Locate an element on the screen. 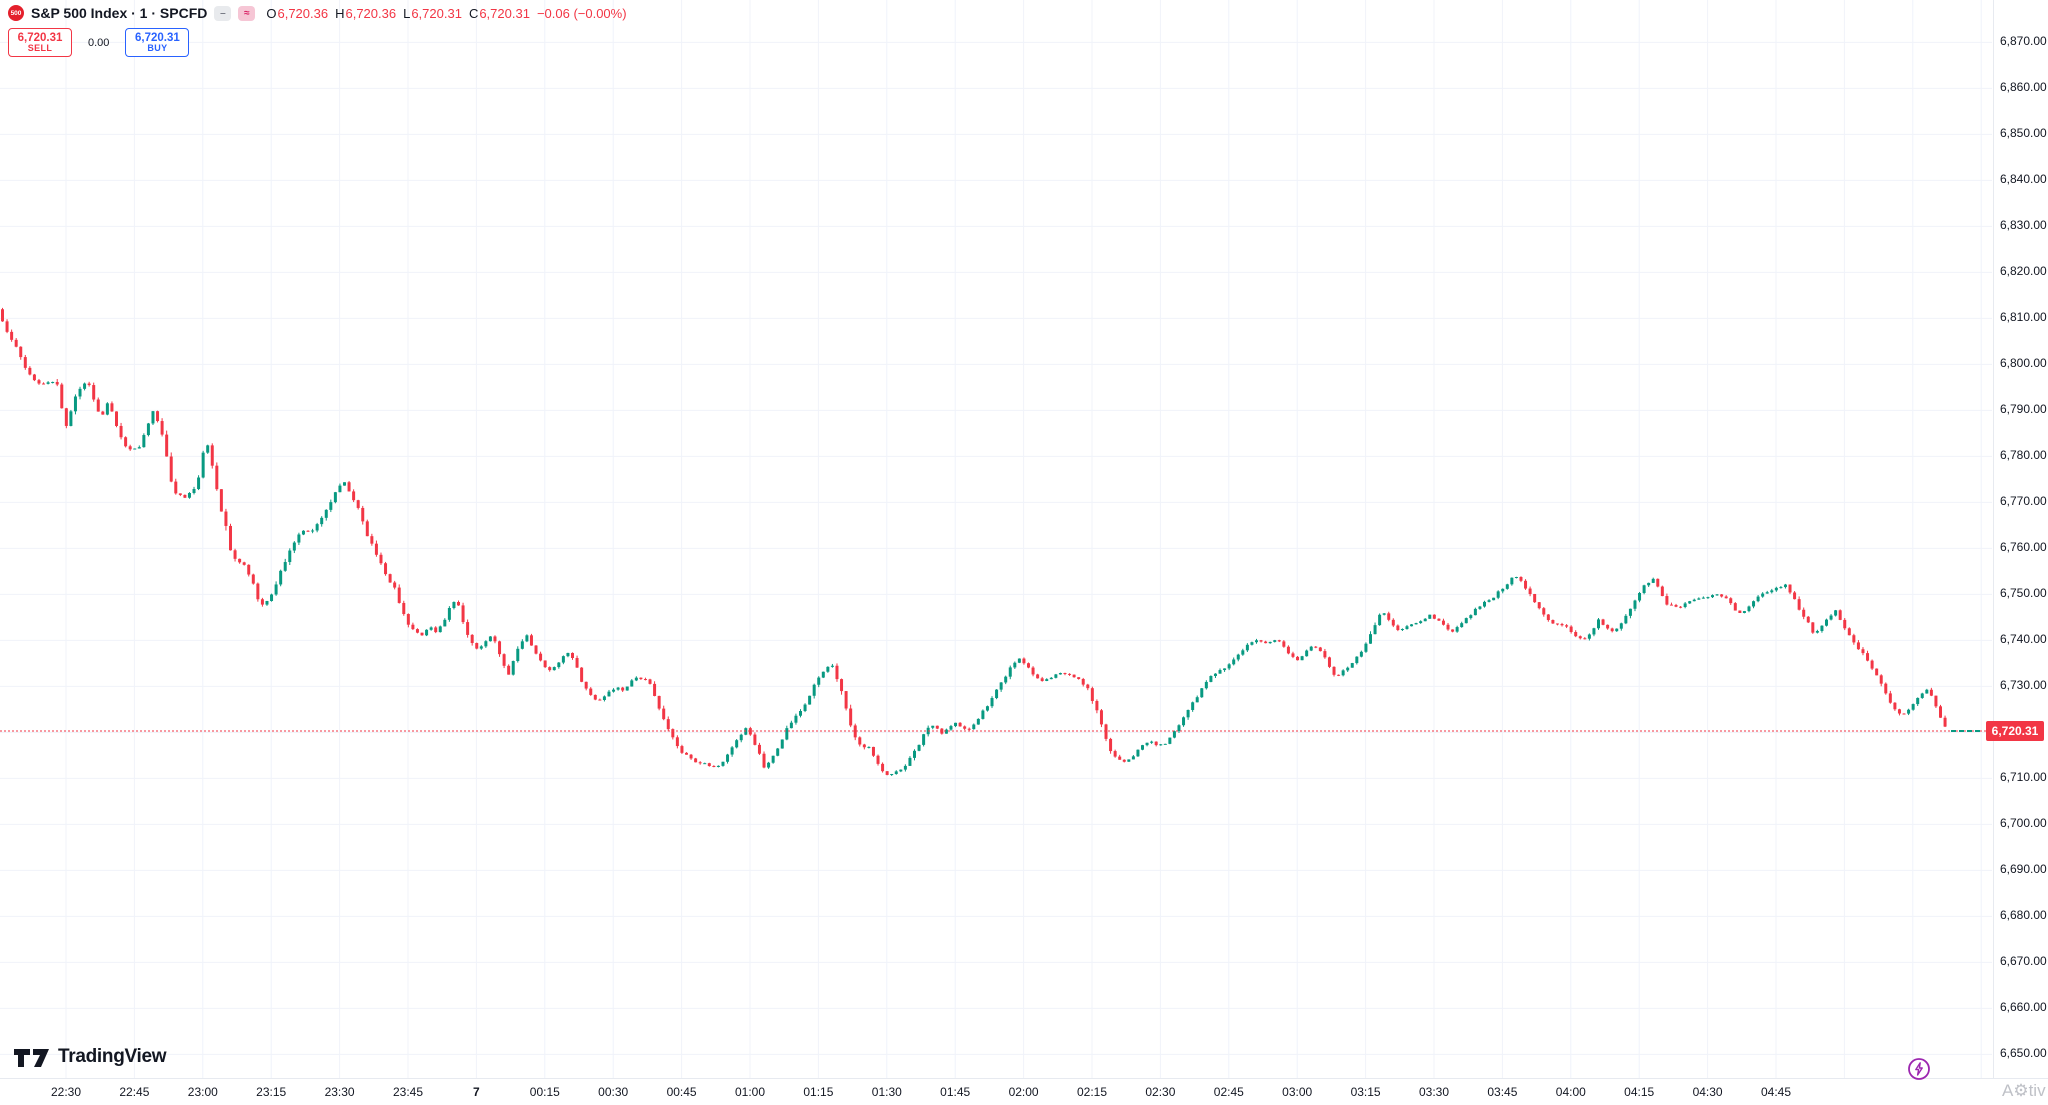  time-axis-label: 00:45 is located at coordinates (681, 1092).